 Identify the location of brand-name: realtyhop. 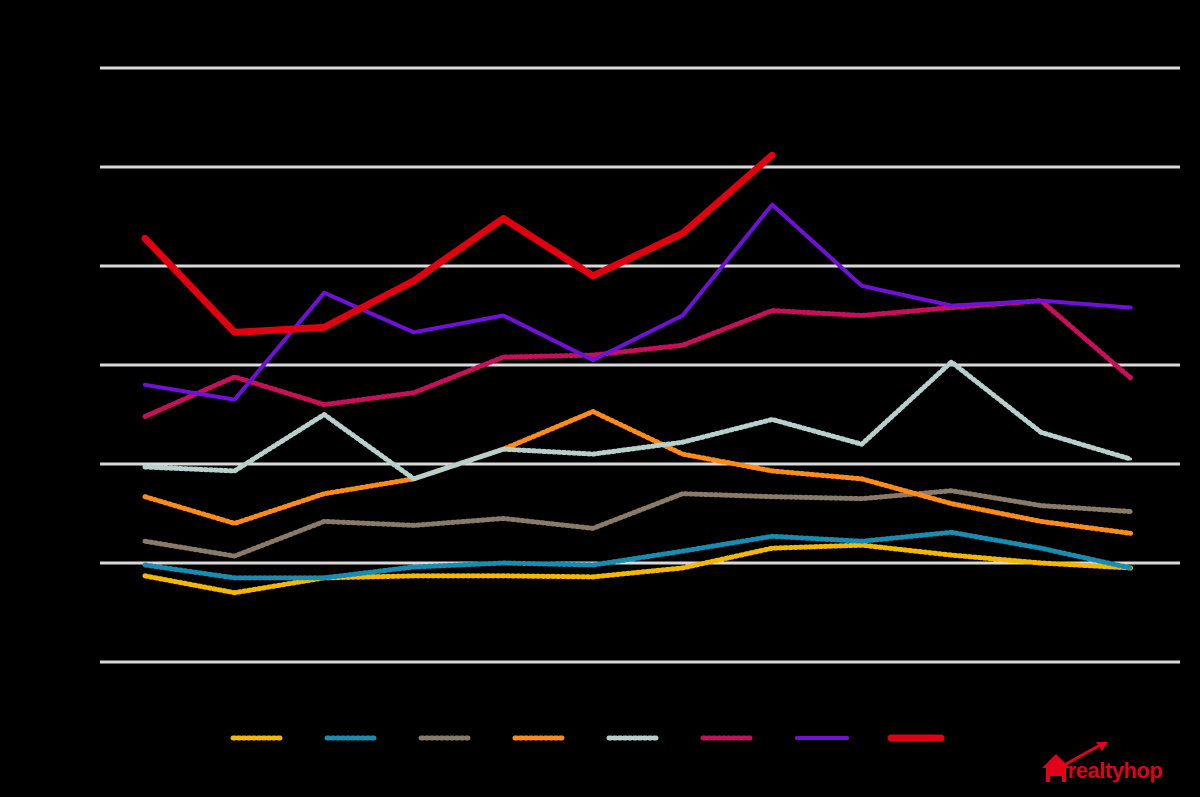
(1115, 770).